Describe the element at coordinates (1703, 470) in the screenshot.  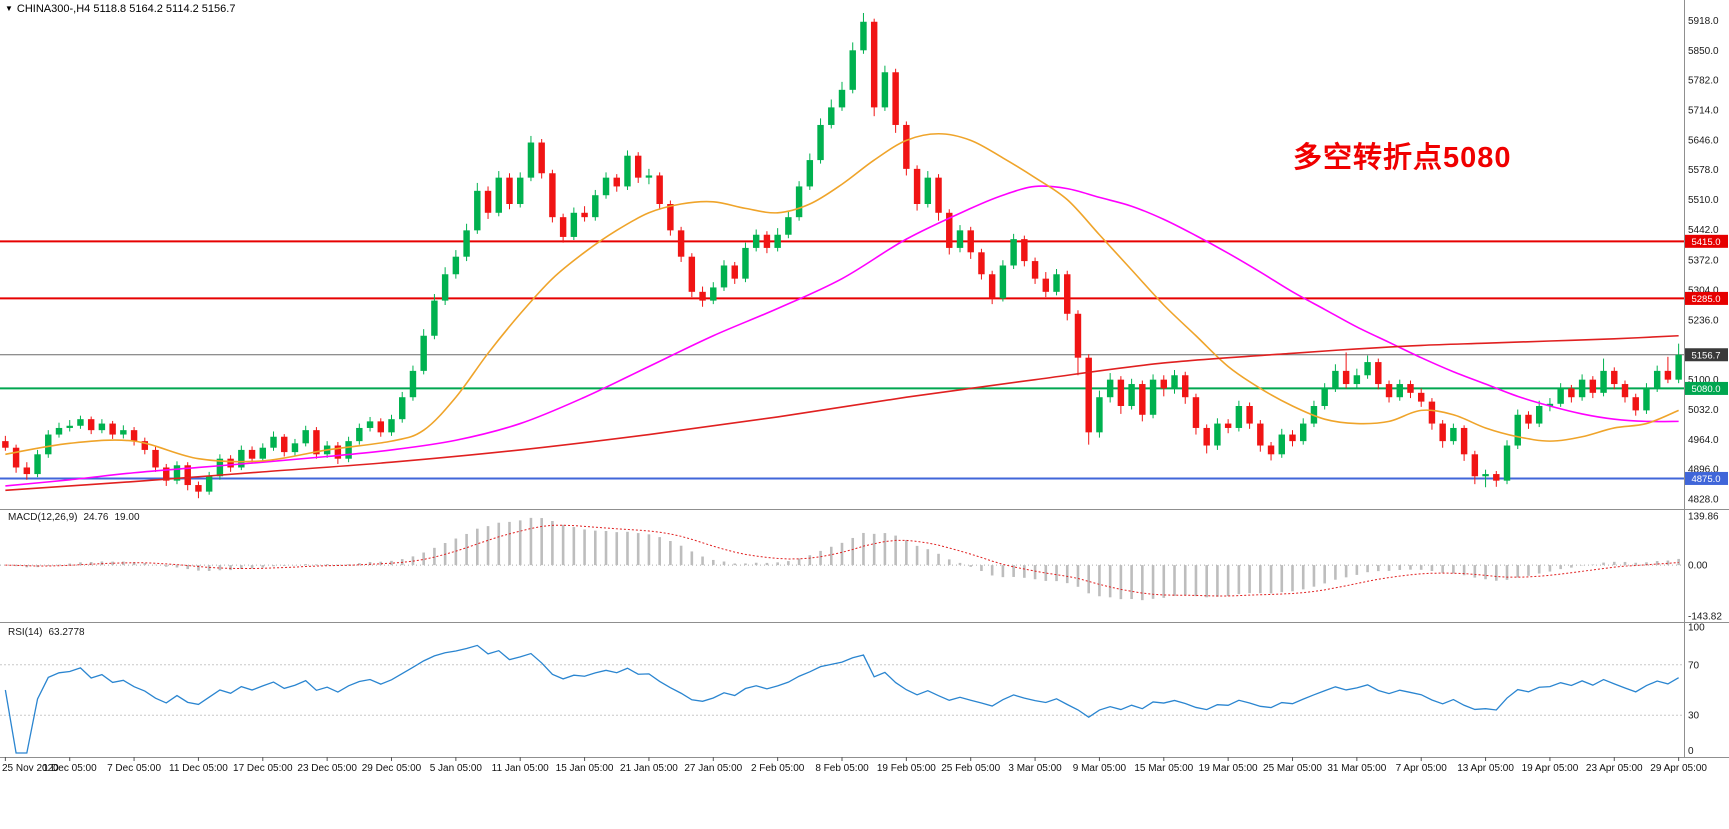
I see `y-axis-label: 4896.0` at that location.